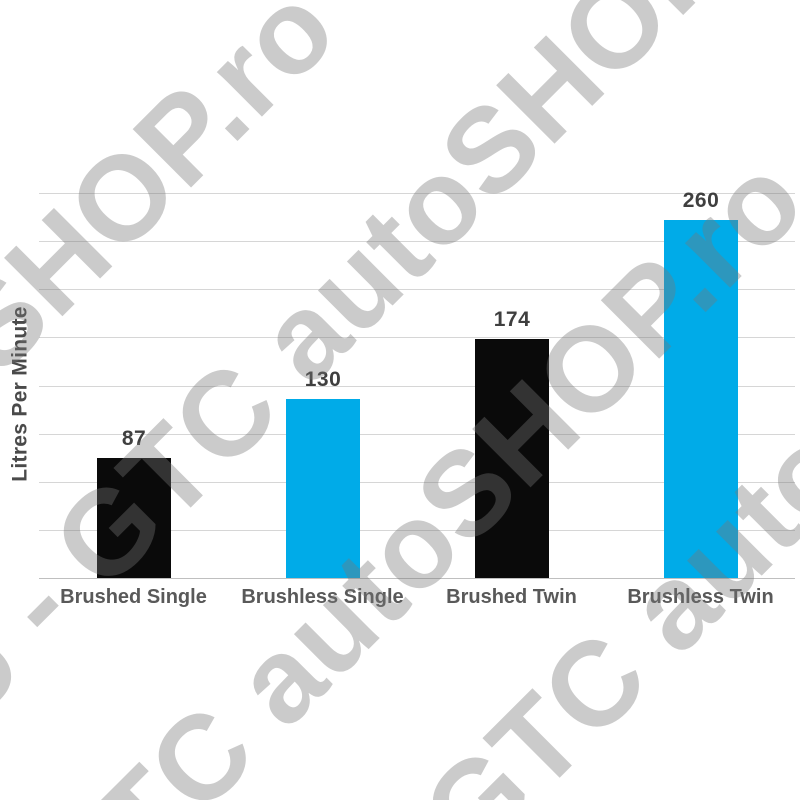 The height and width of the screenshot is (800, 800). What do you see at coordinates (701, 399) in the screenshot?
I see `bar-brushless-twin` at bounding box center [701, 399].